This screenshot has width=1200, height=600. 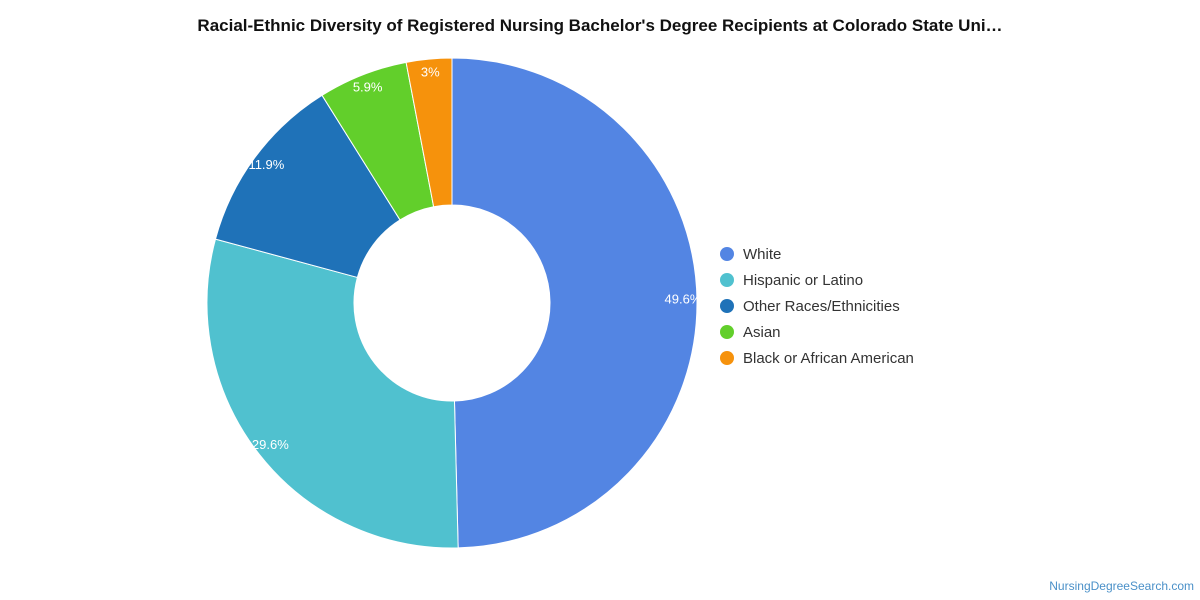 I want to click on legend-item-black-or-african-american: Black or African American, so click(x=817, y=358).